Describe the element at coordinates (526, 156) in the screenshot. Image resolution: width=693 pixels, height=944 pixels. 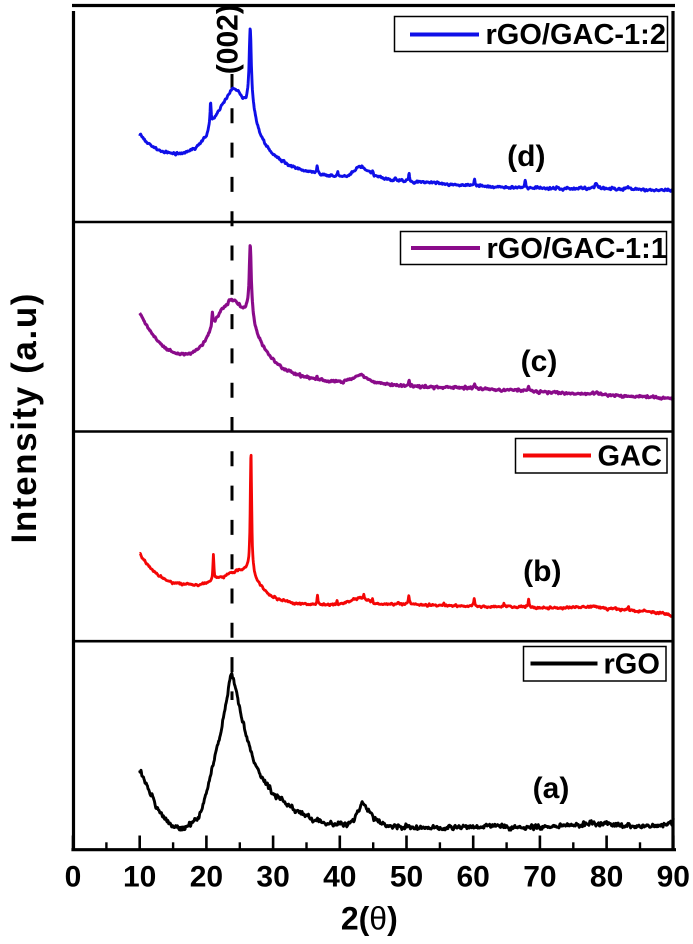
I see `svg-text: (d)` at that location.